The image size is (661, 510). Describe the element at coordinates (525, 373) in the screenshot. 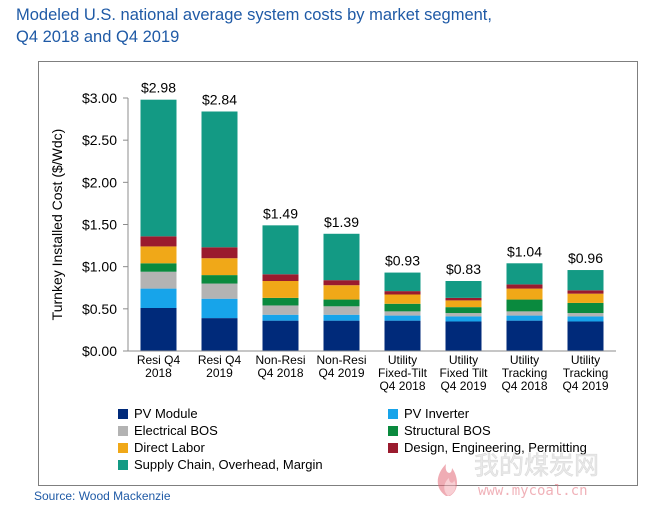

I see `x-tick-label: Tracking` at that location.